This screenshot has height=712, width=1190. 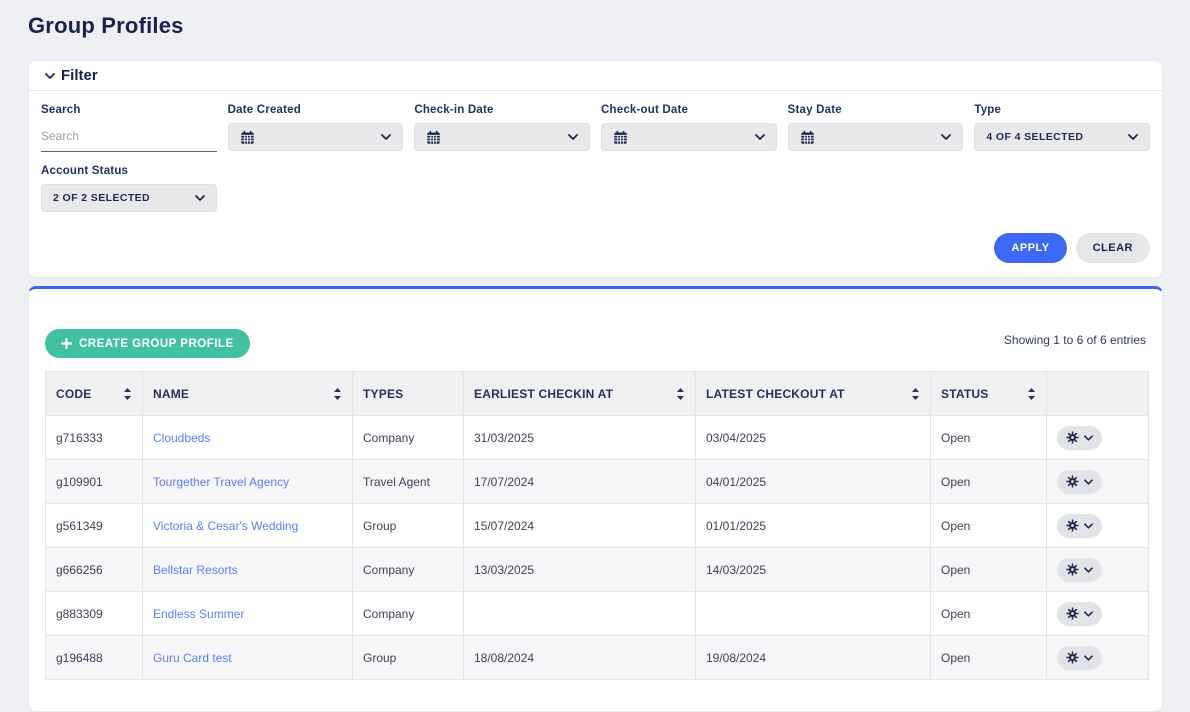 What do you see at coordinates (988, 393) in the screenshot?
I see `column-header-status: STATUS` at bounding box center [988, 393].